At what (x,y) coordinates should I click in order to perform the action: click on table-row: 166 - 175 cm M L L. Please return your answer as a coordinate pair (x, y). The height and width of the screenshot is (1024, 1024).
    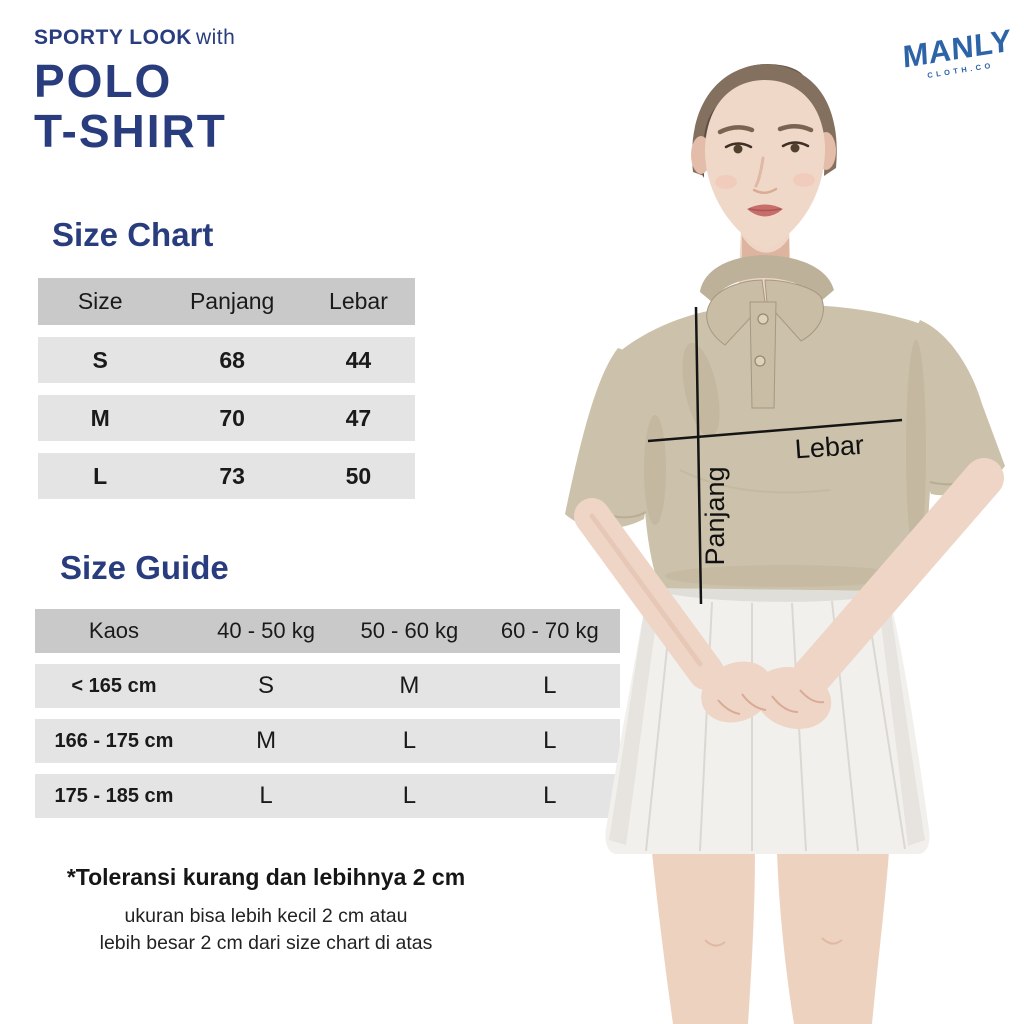
    Looking at the image, I should click on (327, 741).